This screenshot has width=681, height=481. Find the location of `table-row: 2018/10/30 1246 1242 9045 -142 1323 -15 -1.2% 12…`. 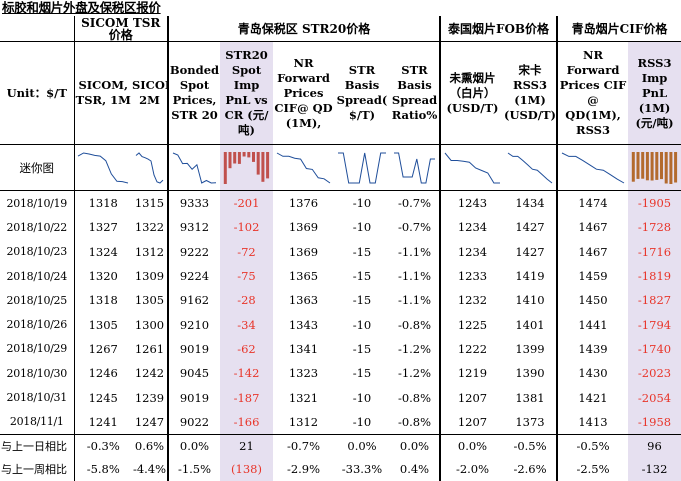

table-row: 2018/10/30 1246 1242 9045 -142 1323 -15 -1.2% 12… is located at coordinates (340, 373).